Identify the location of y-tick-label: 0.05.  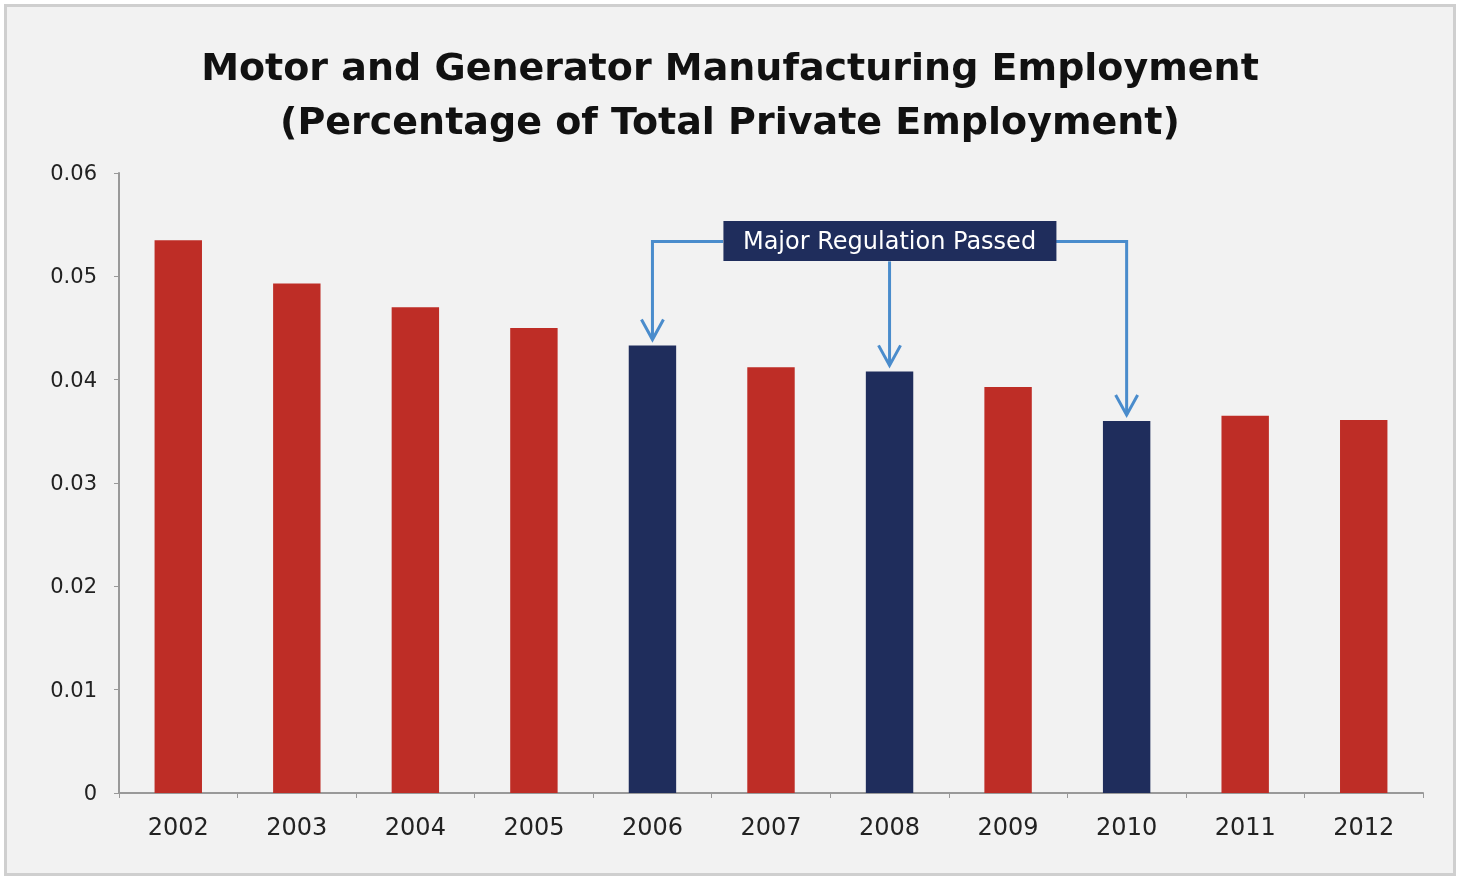
(73, 276).